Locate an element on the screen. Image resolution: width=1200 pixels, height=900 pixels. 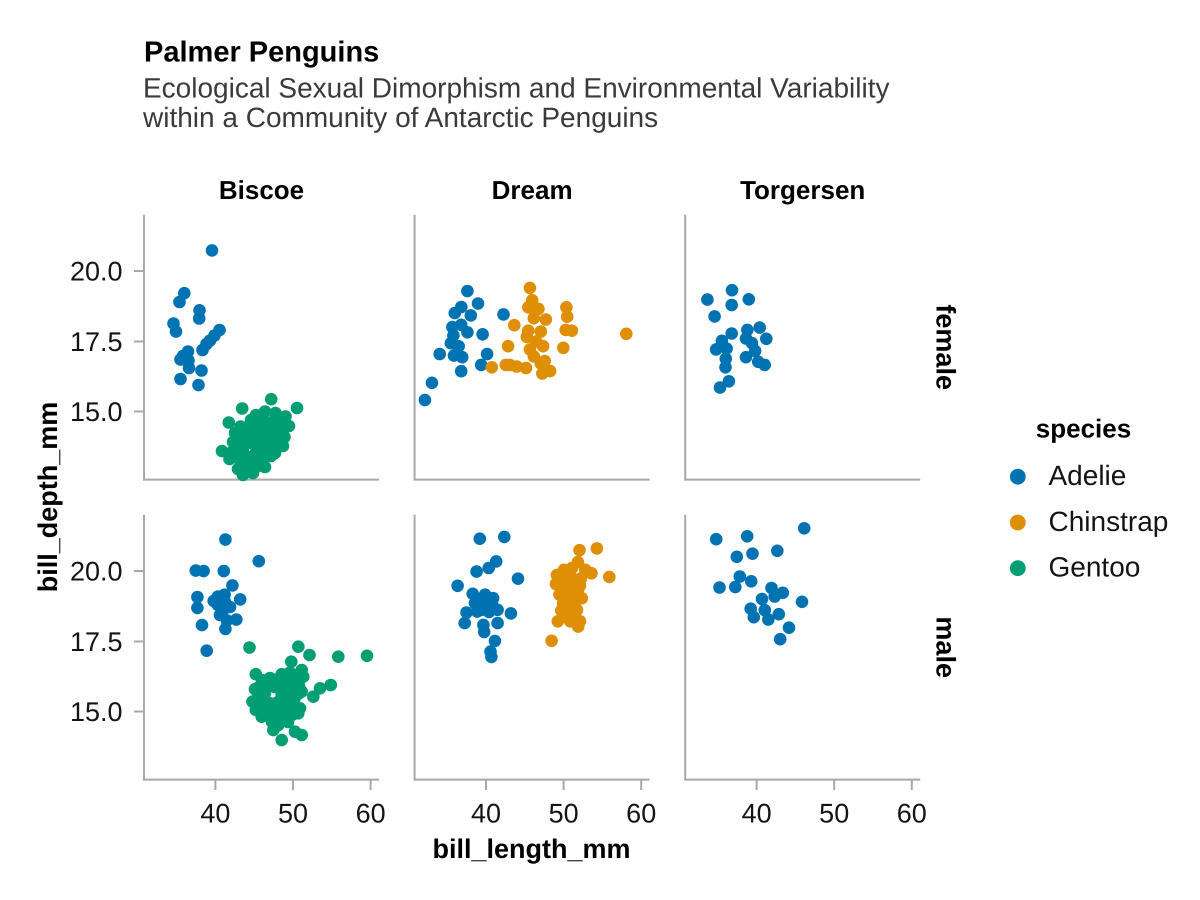
svg-text: Palmer Penguins is located at coordinates (261, 53).